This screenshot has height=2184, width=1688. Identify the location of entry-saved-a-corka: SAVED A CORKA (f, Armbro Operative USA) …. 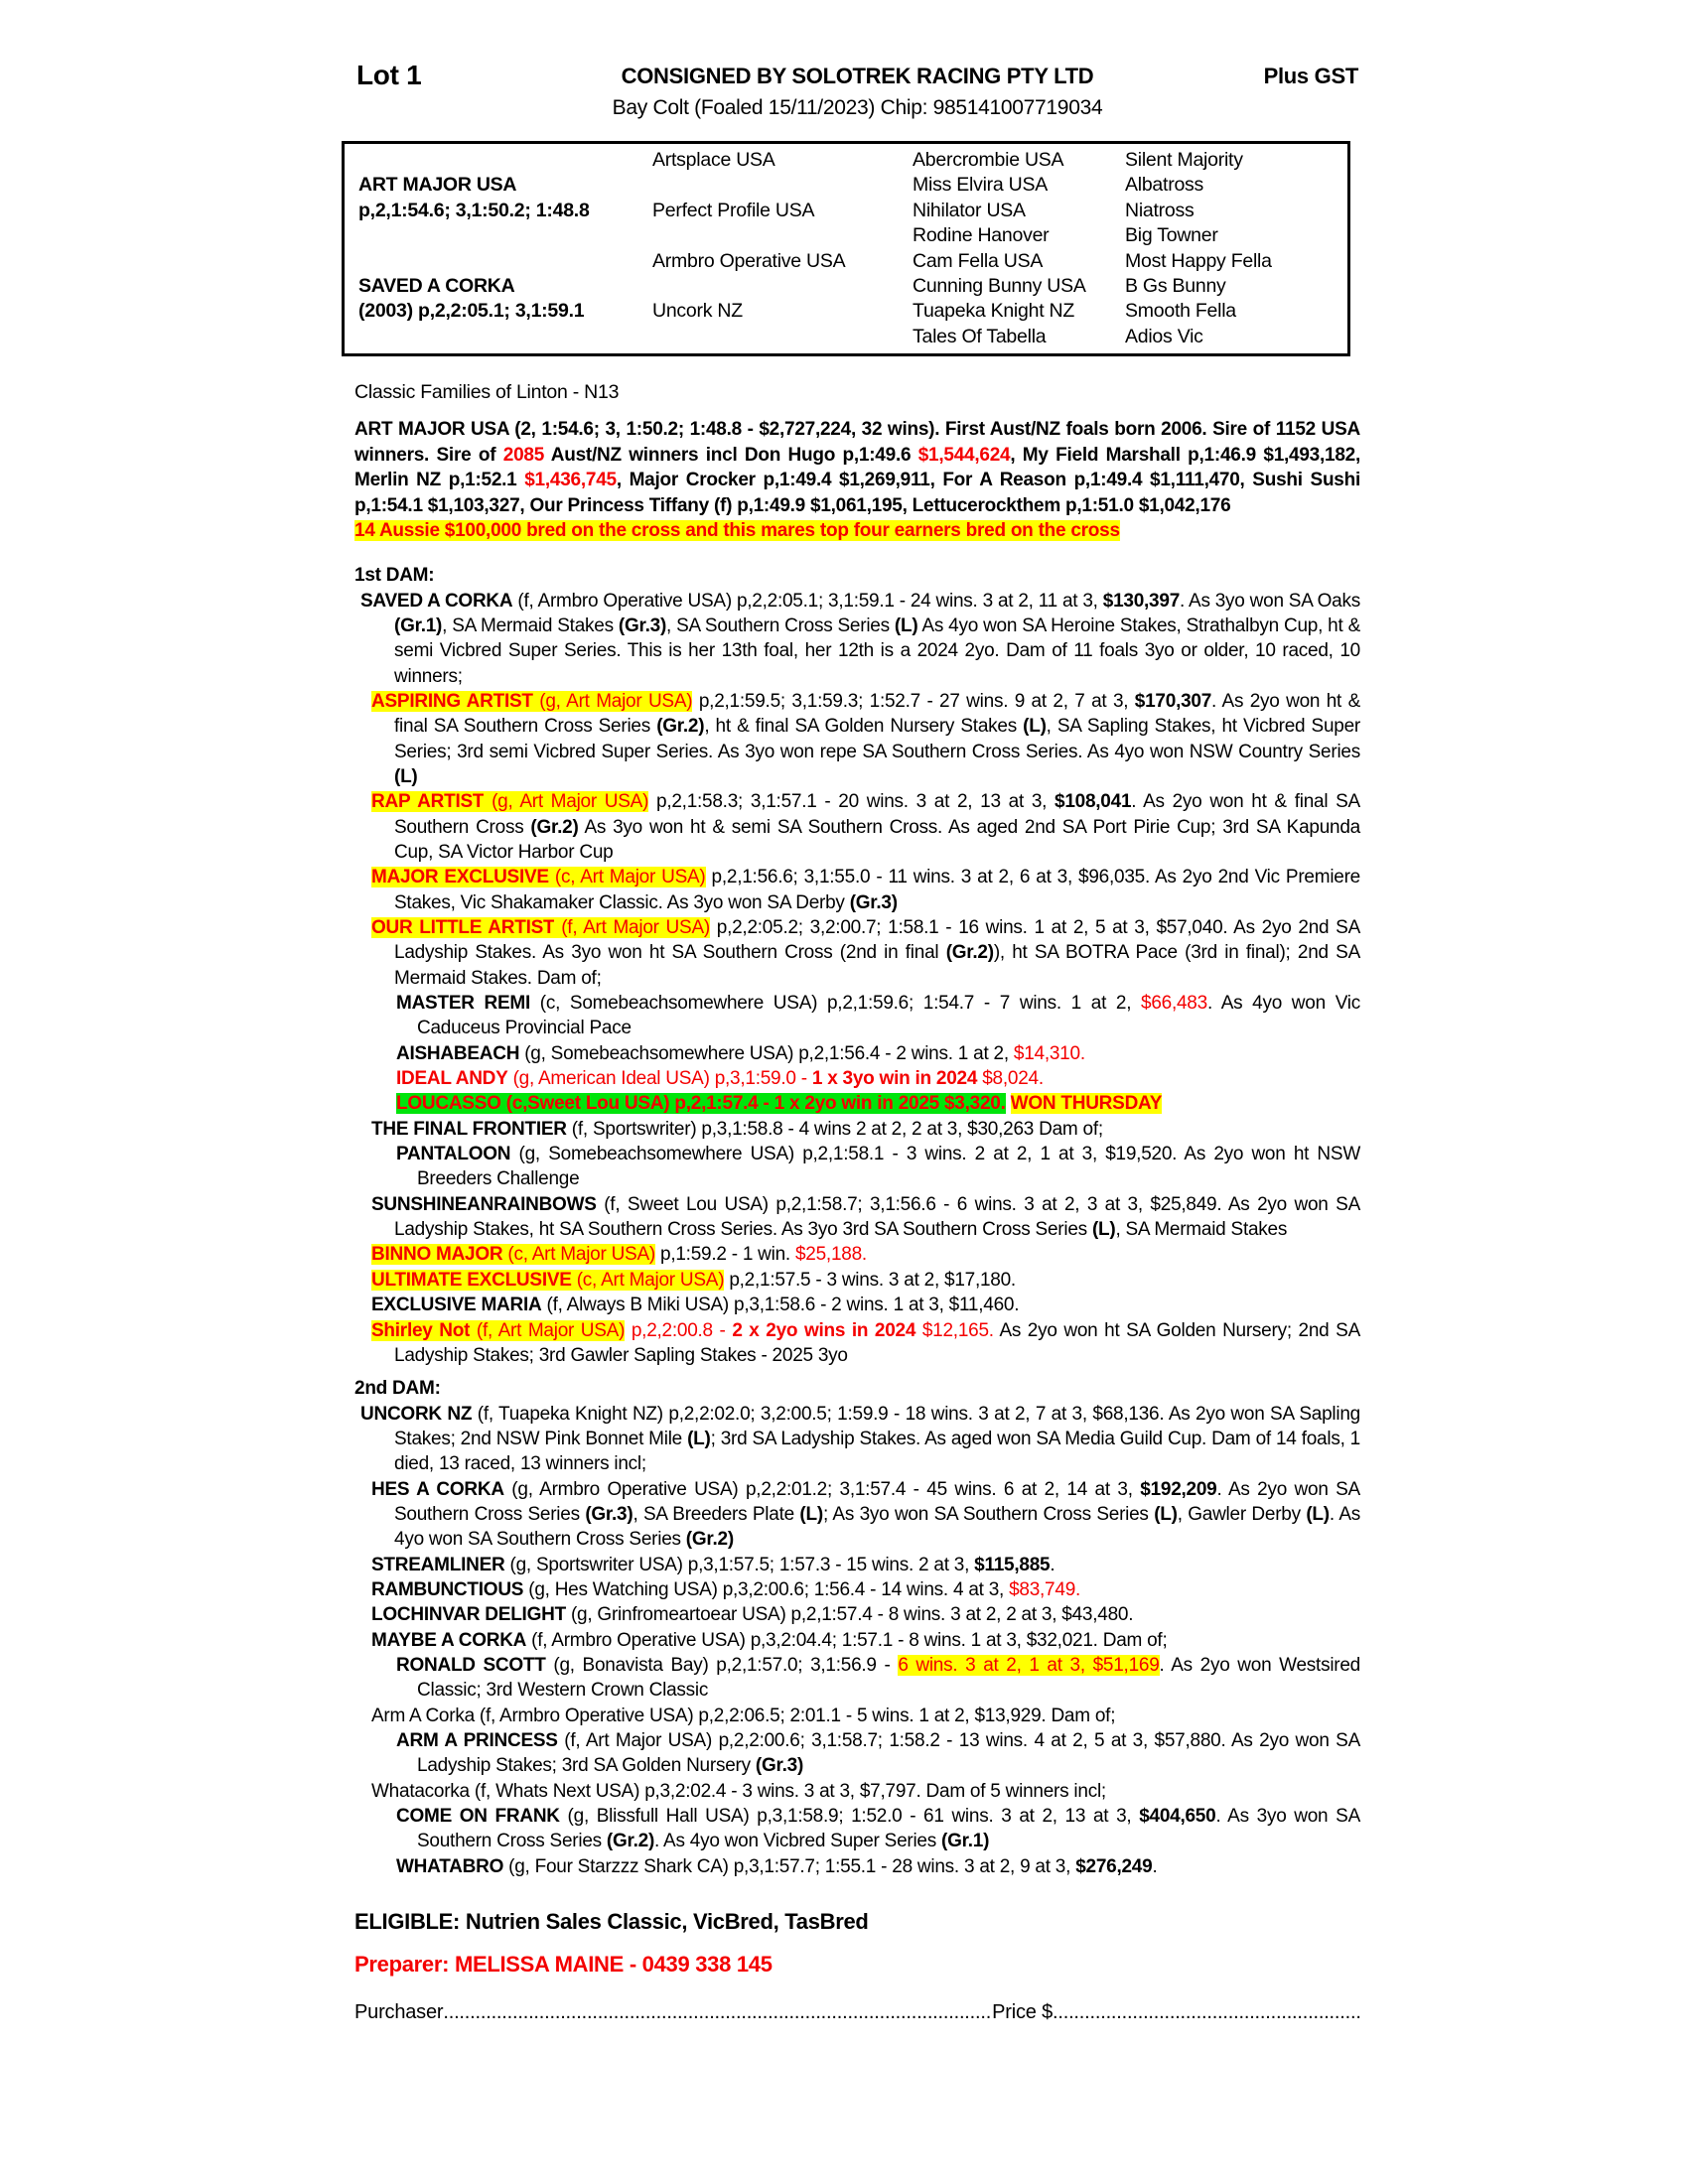
(857, 639).